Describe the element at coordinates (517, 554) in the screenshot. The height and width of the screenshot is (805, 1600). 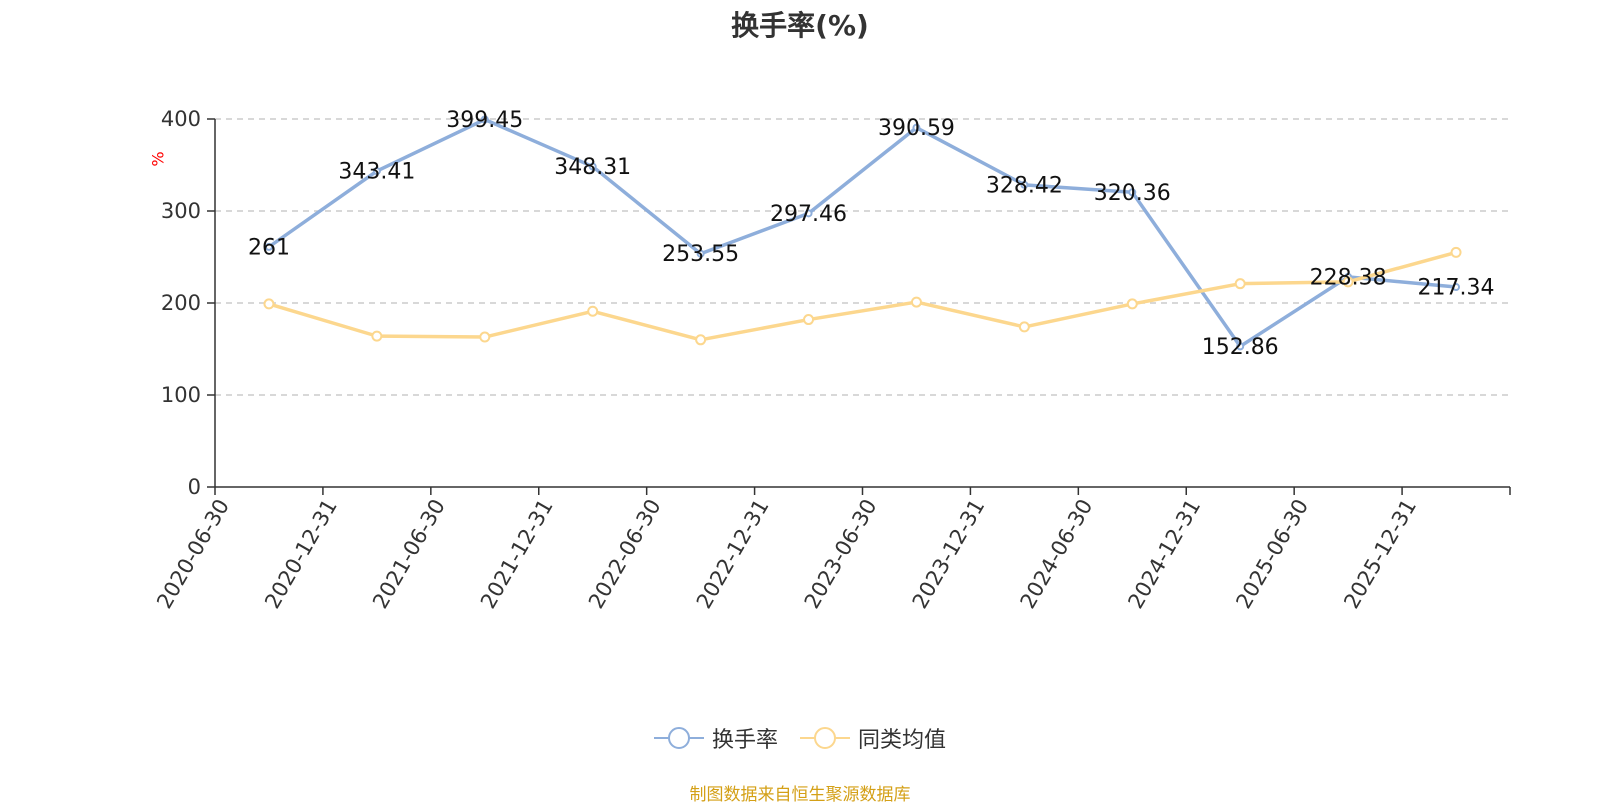
I see `x-tick-label: 2021-12-31` at that location.